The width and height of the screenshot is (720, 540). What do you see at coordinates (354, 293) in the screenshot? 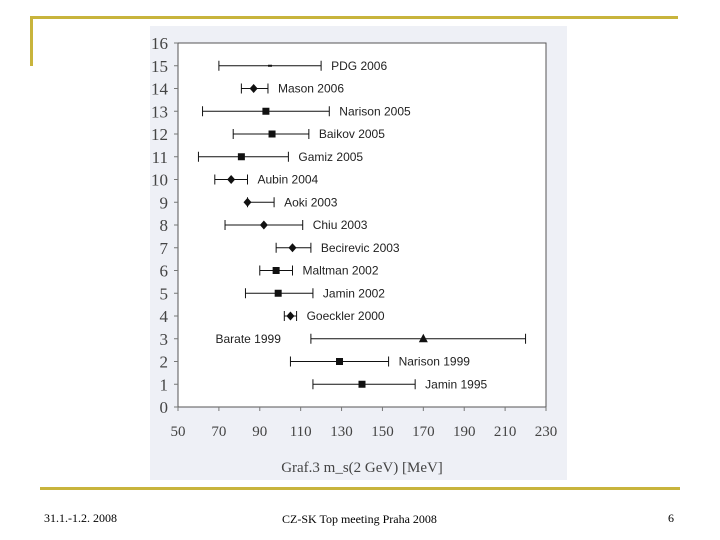
I see `data-point-label: Jamin 2002` at bounding box center [354, 293].